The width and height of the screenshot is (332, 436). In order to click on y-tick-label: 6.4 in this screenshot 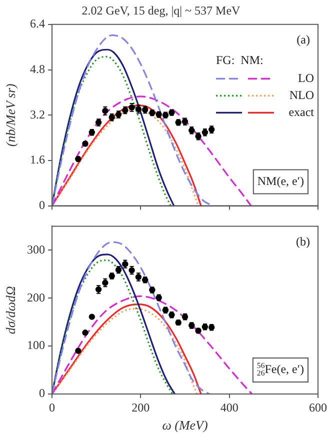, I will do `click(37, 23)`.